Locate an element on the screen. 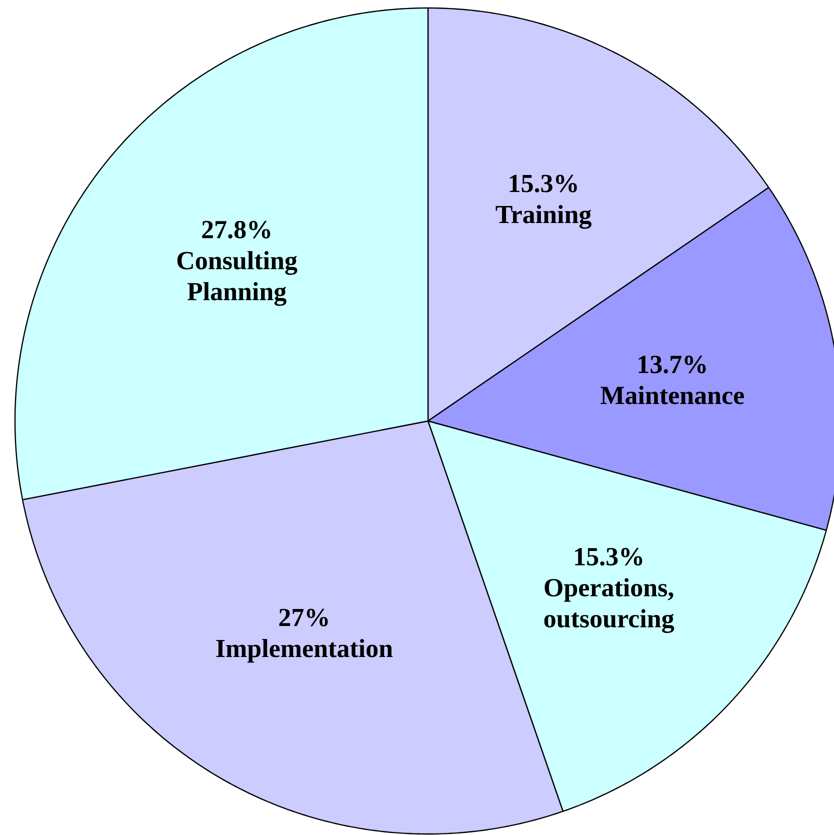  slice-label: Operations, outsourcing is located at coordinates (609, 605).